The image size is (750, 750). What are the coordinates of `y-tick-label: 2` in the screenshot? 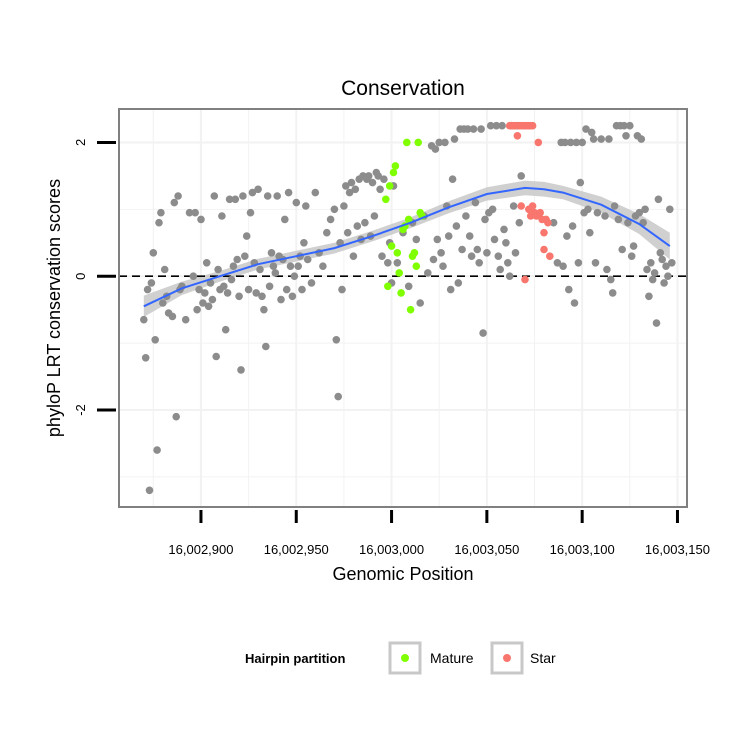 It's located at (80, 142).